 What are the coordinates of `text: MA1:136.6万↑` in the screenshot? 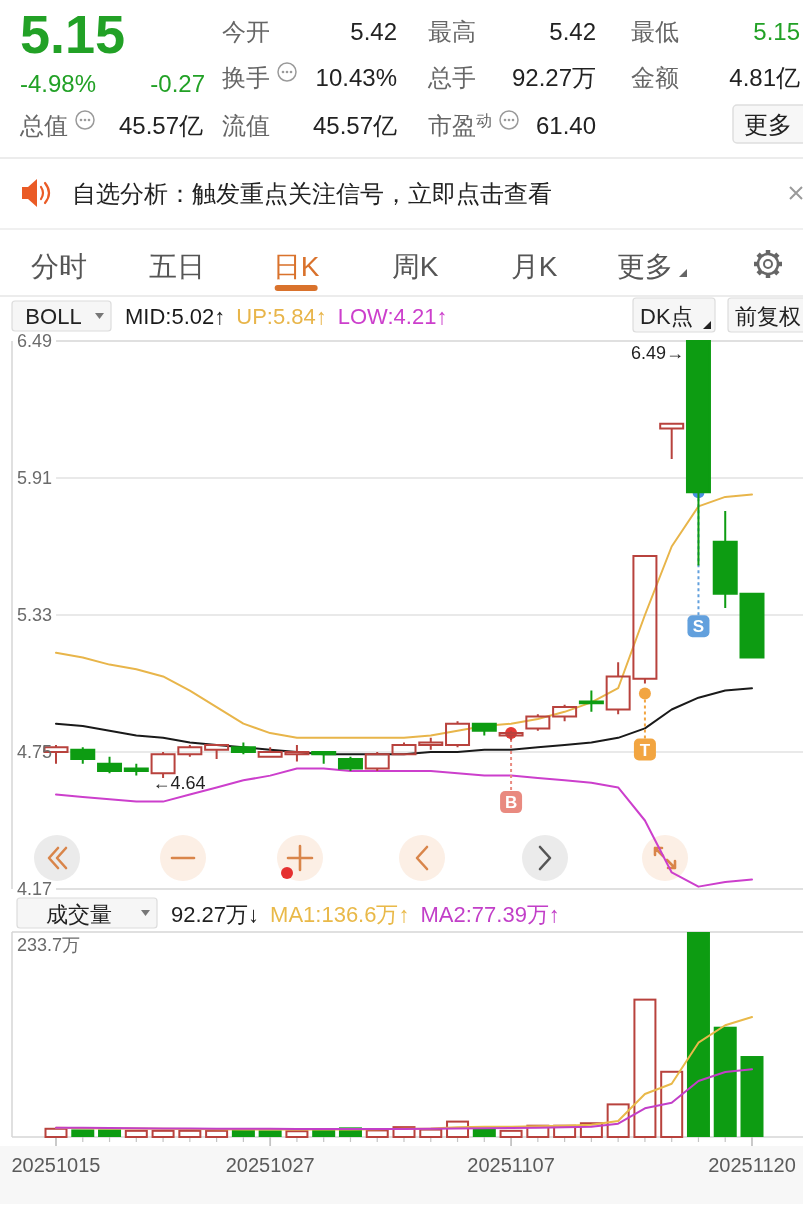 It's located at (340, 914).